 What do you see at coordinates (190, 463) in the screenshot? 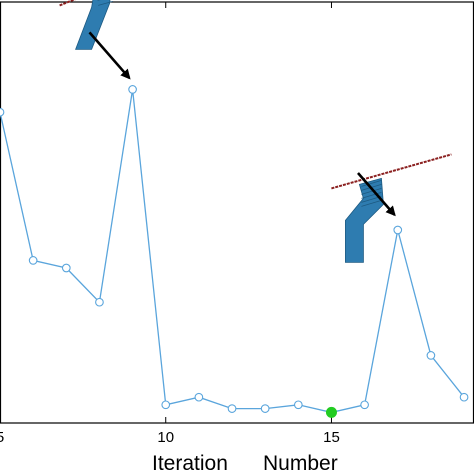
I see `x-axis-title-word: Iteration` at bounding box center [190, 463].